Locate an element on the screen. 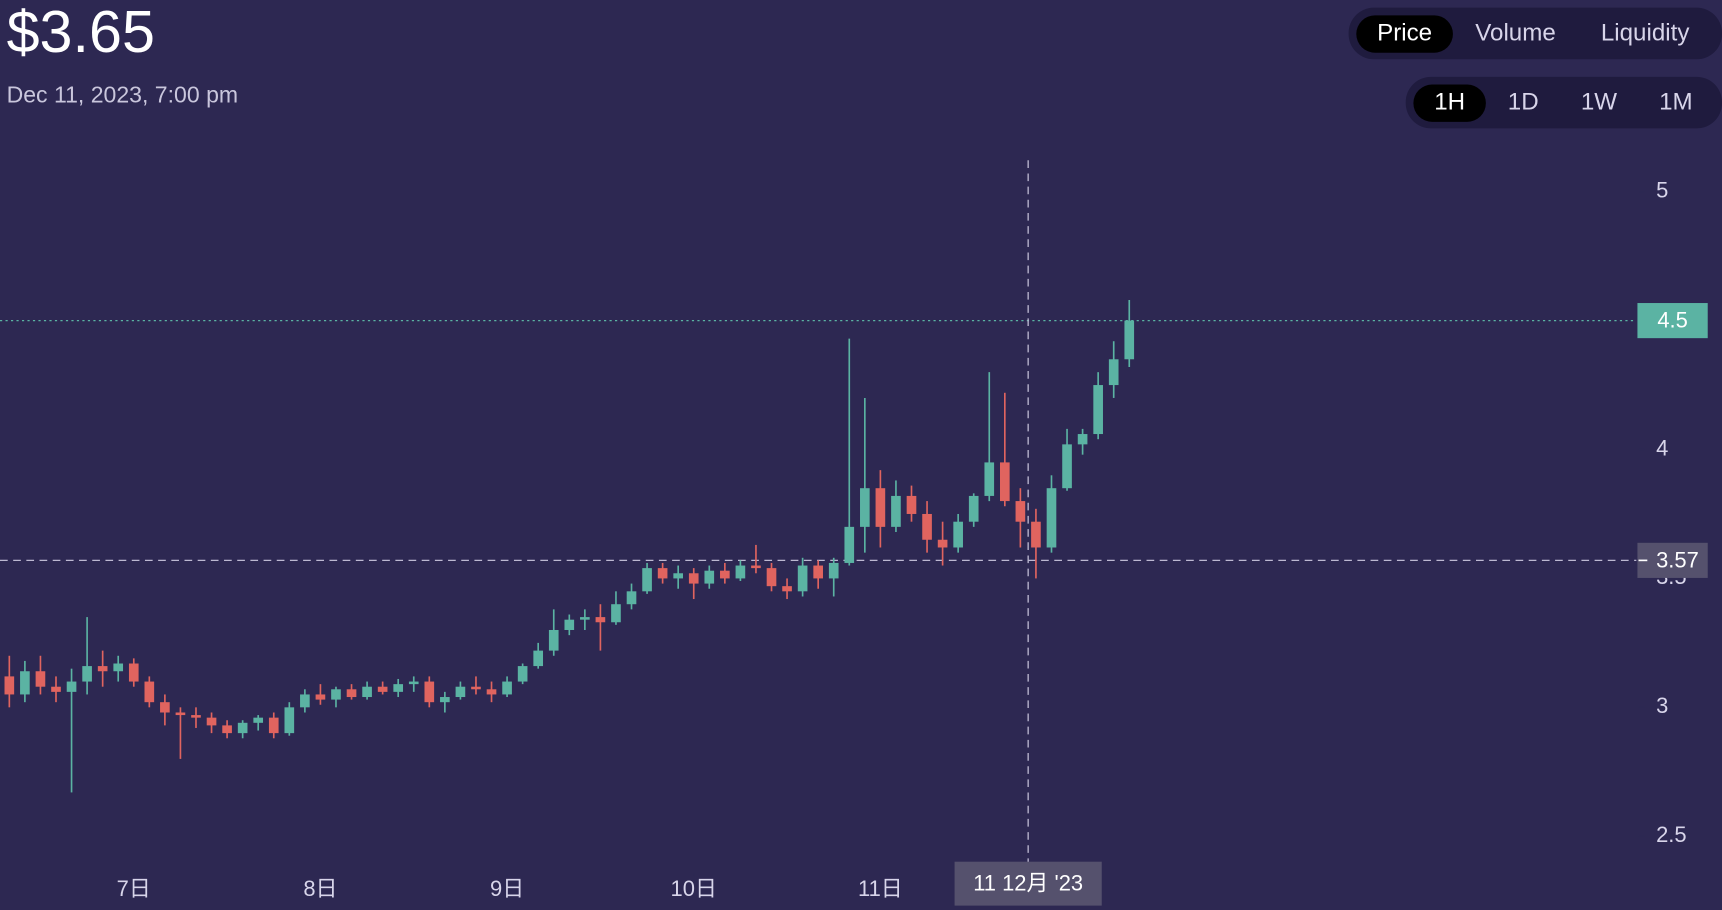 Image resolution: width=1722 pixels, height=910 pixels. last-price-box is located at coordinates (1672, 321).